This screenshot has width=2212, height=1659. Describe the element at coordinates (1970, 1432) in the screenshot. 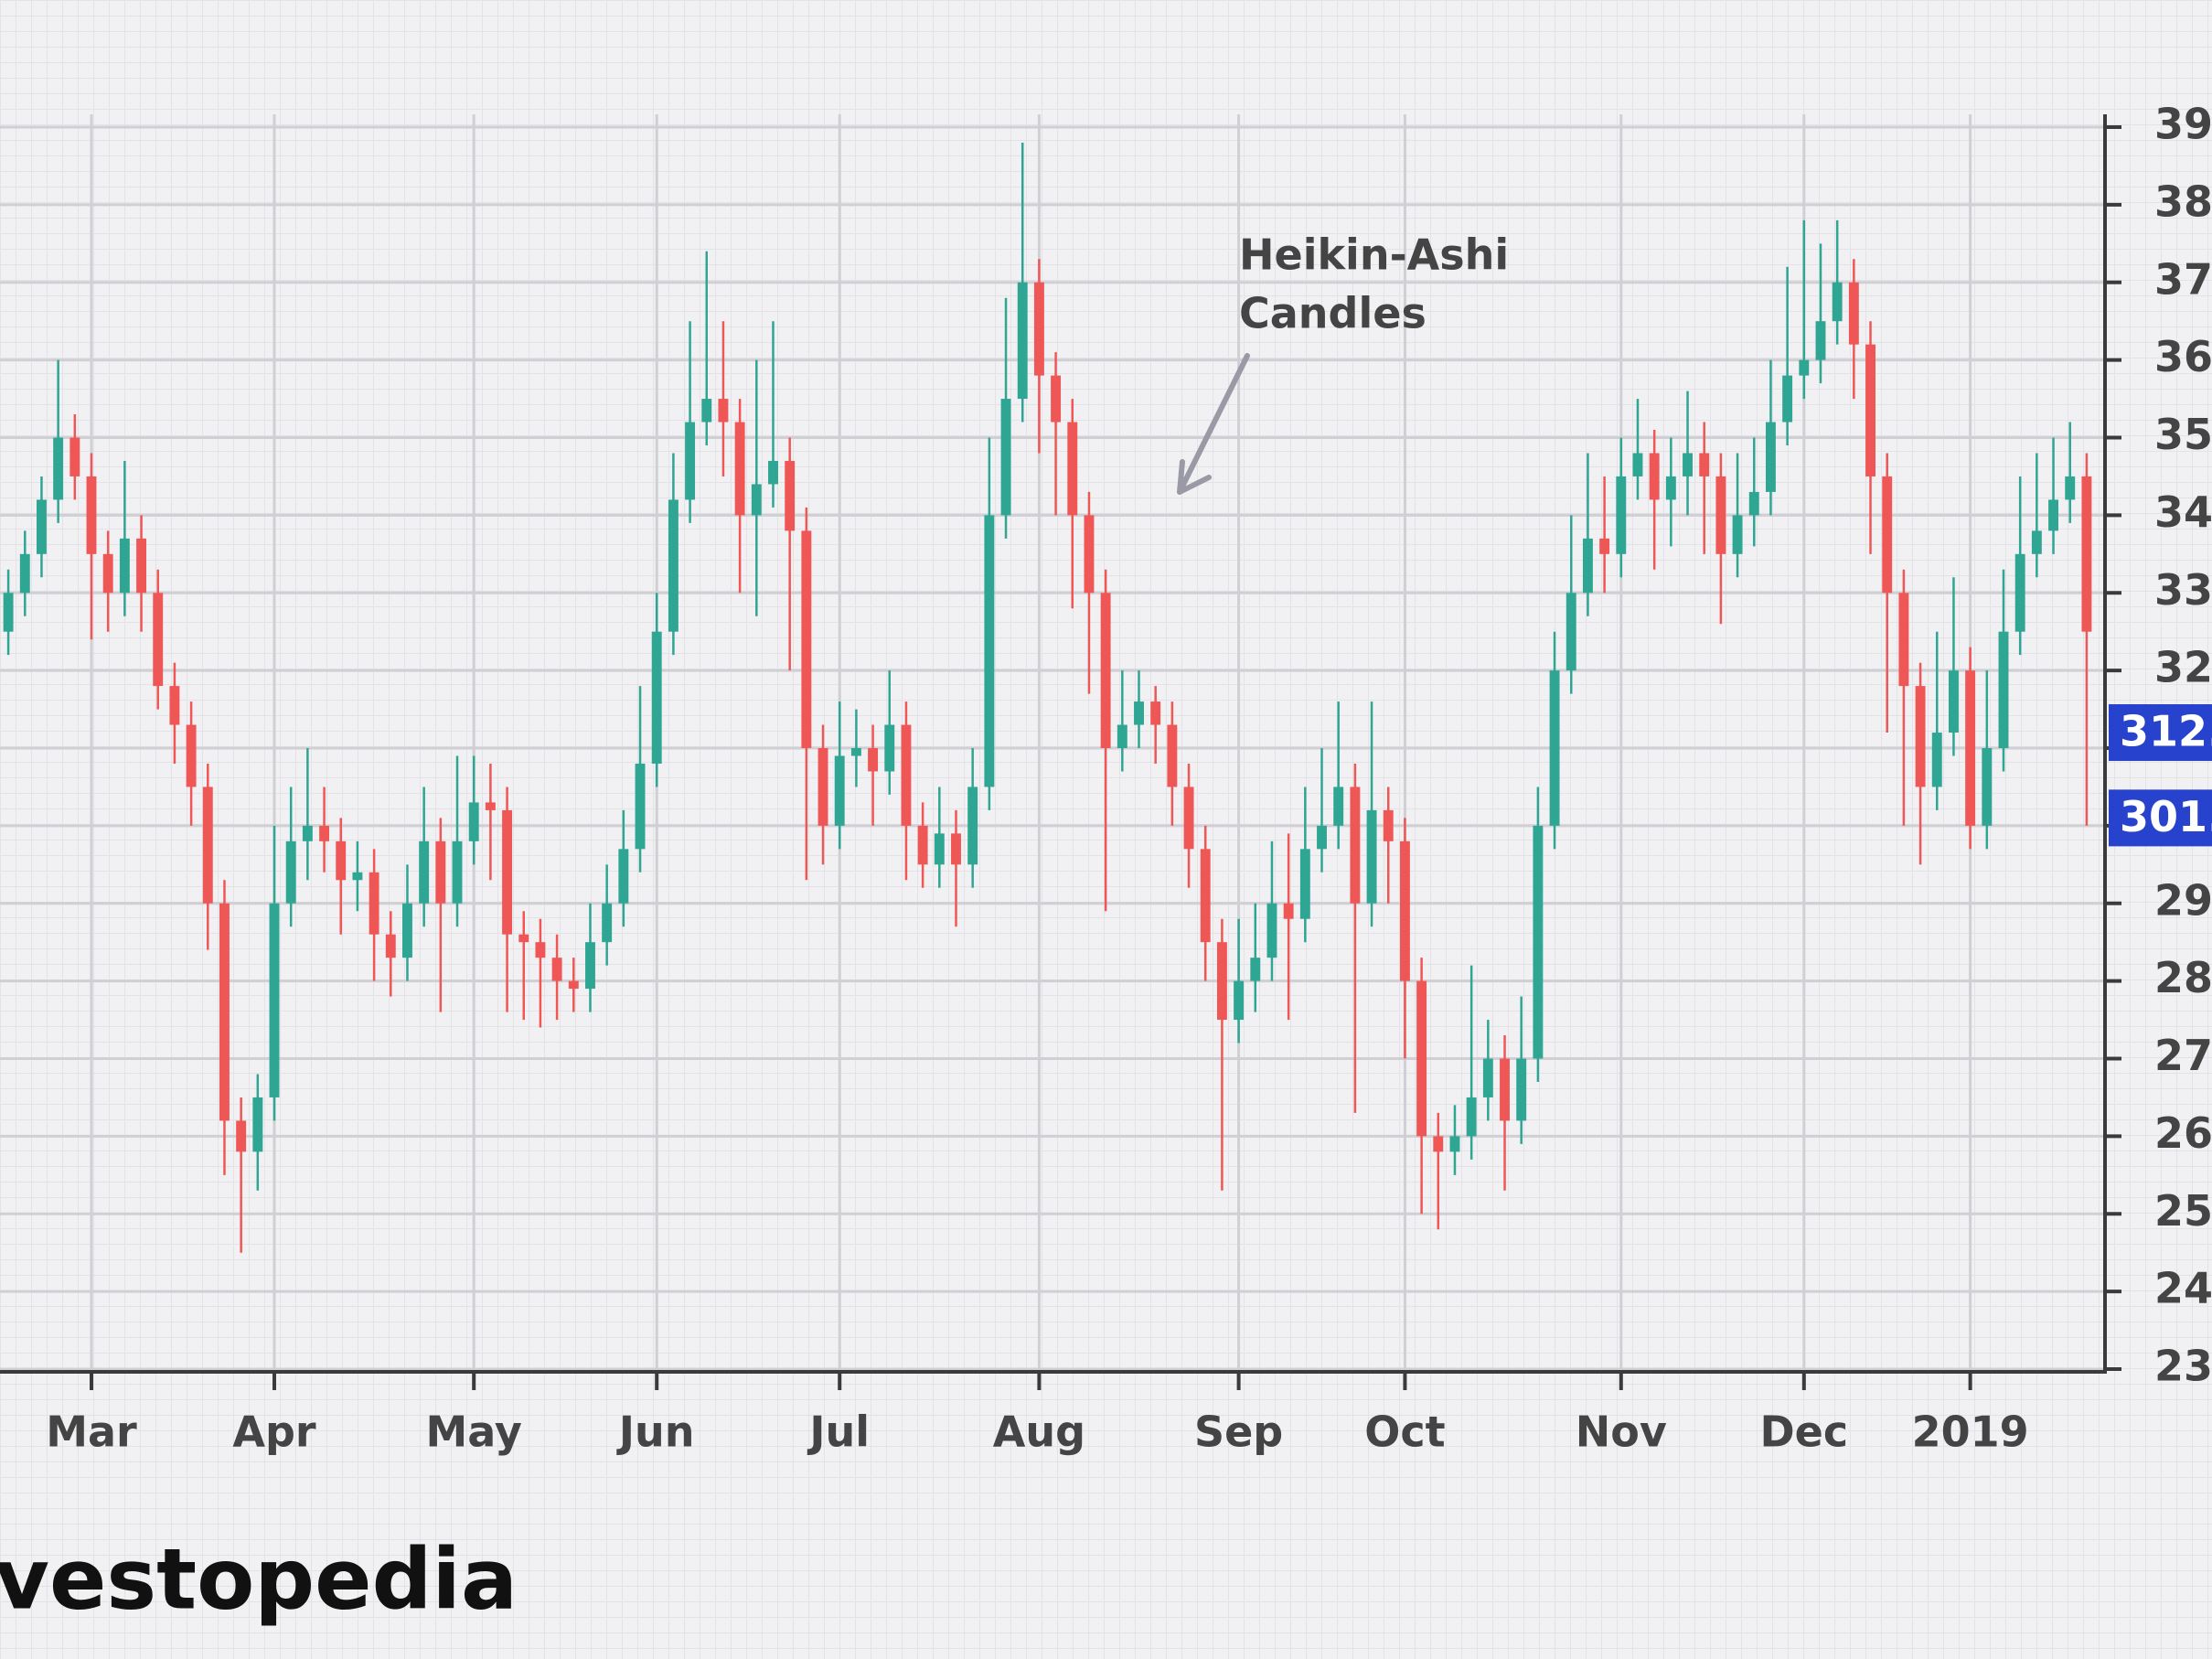

I see `x-tick-label: 2019` at that location.